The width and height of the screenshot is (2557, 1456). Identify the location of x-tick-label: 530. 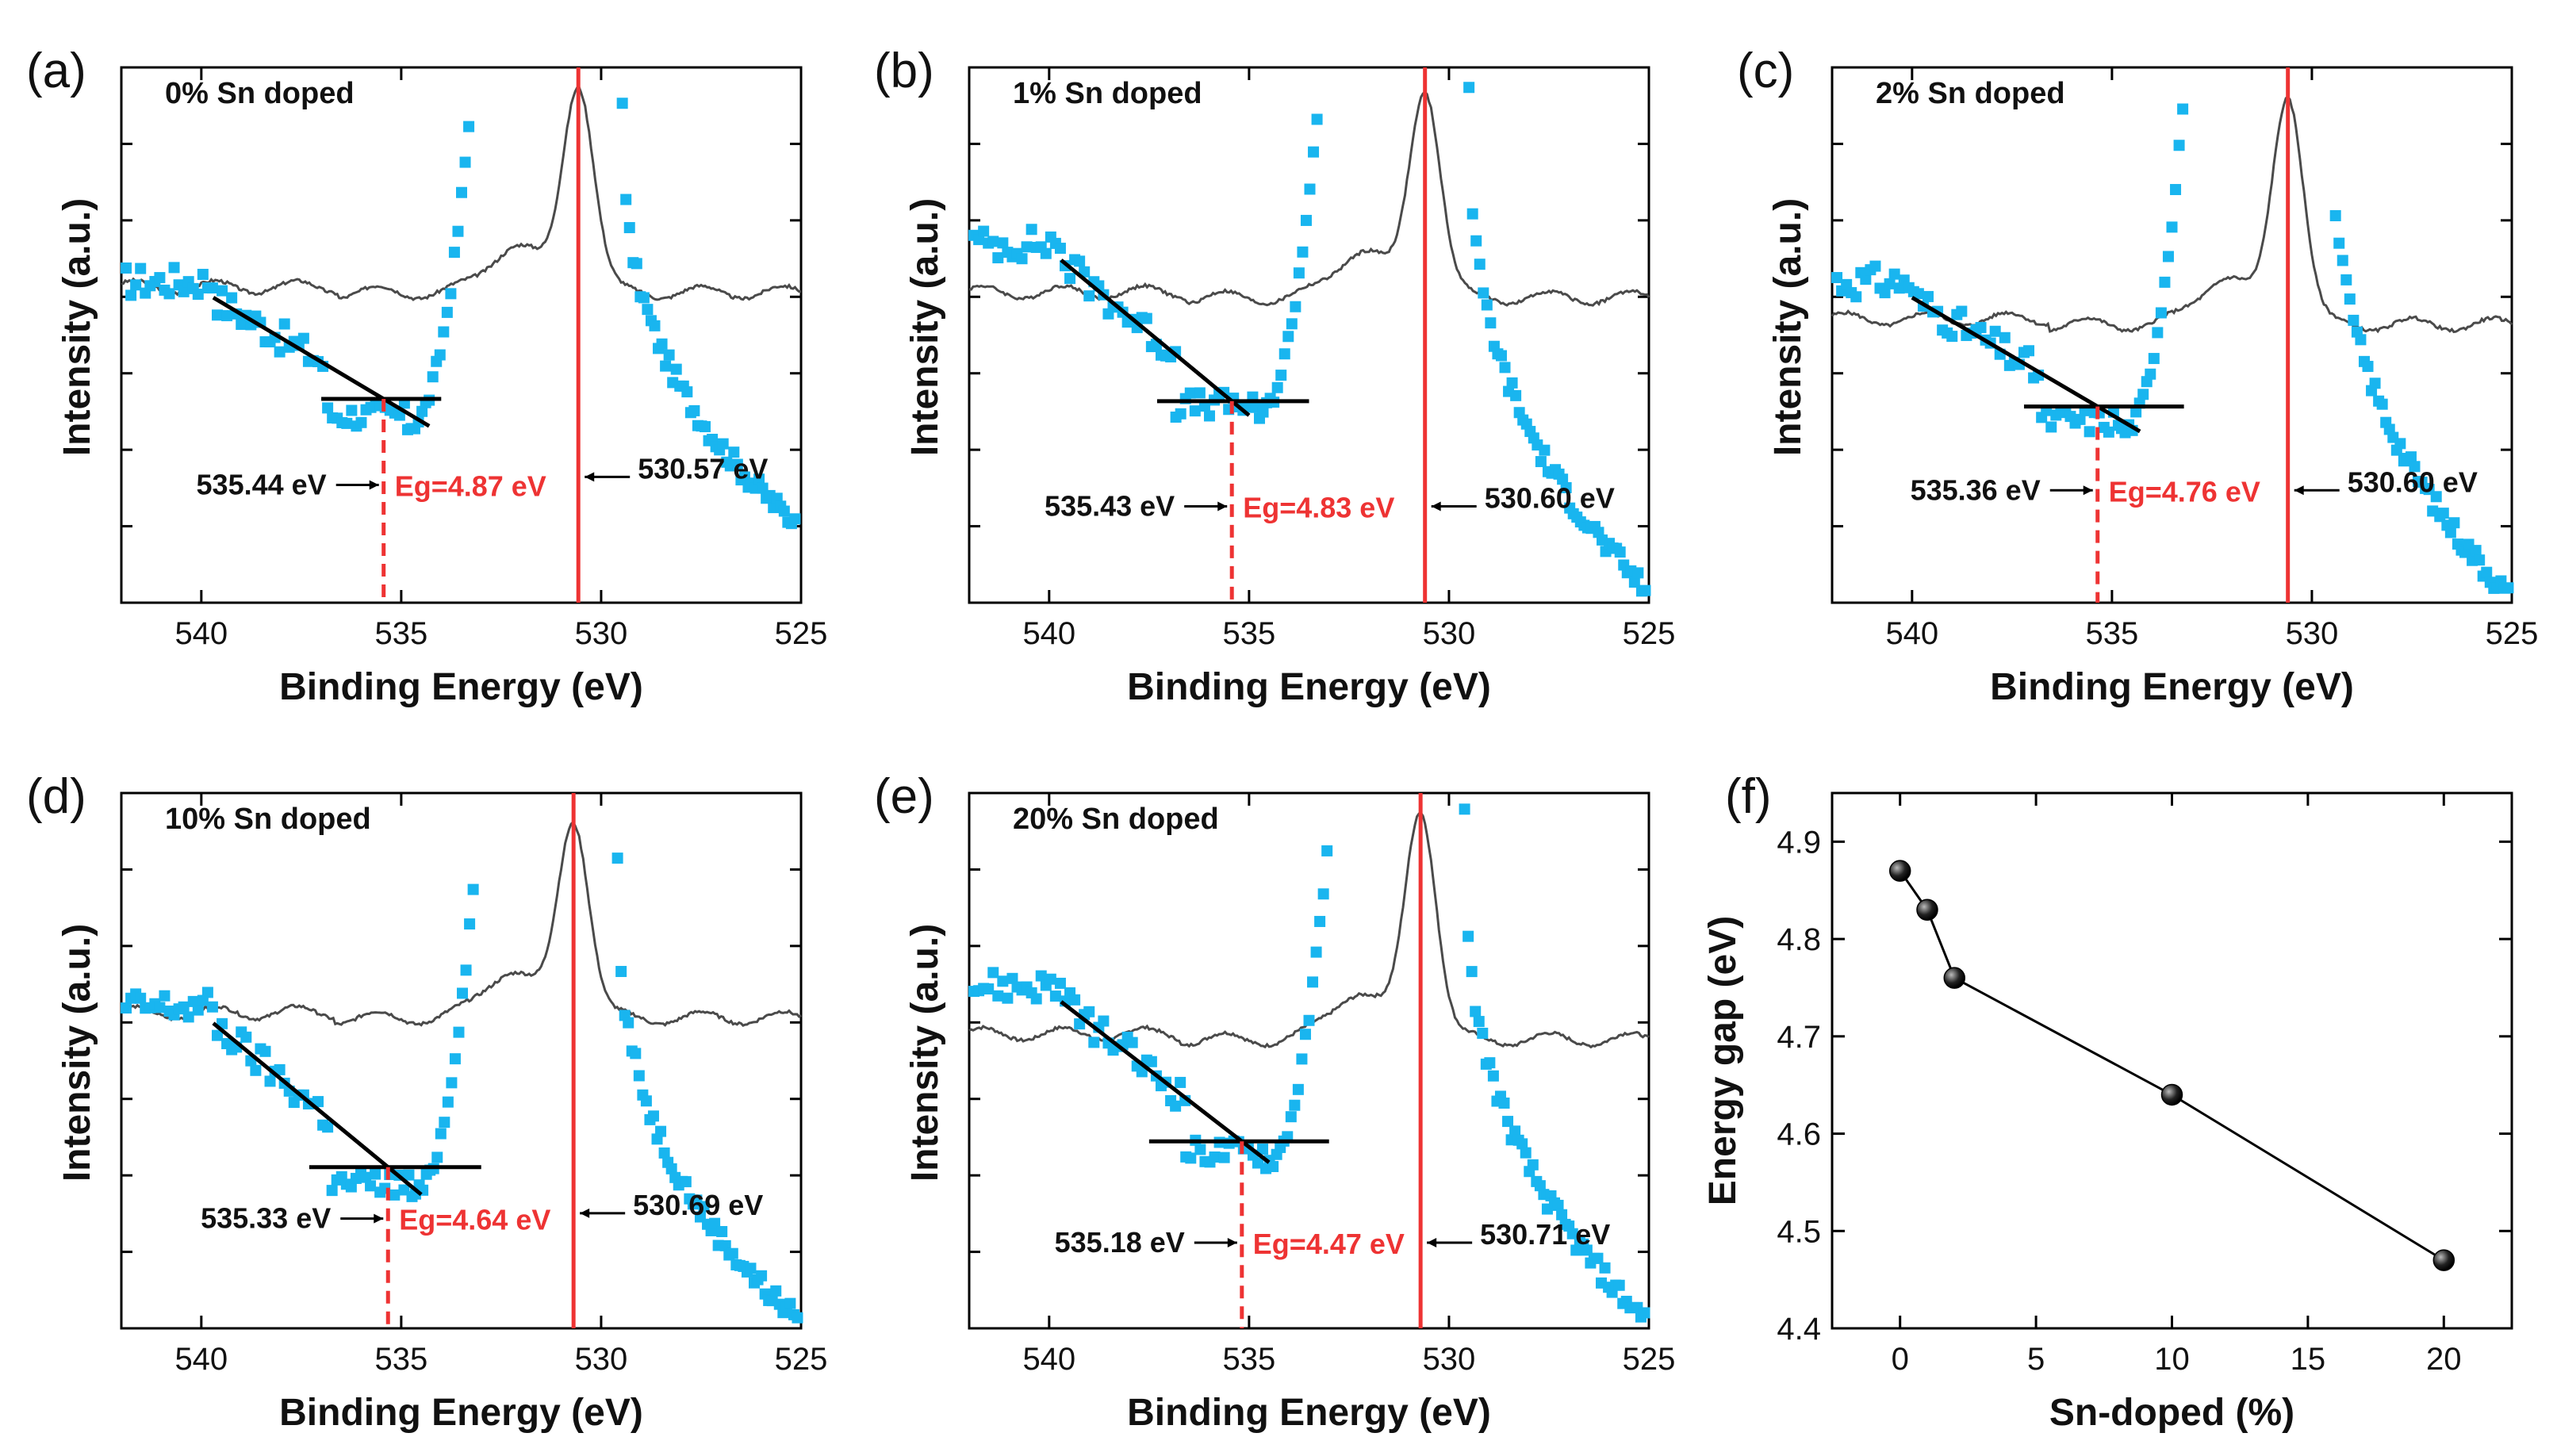
(601, 633).